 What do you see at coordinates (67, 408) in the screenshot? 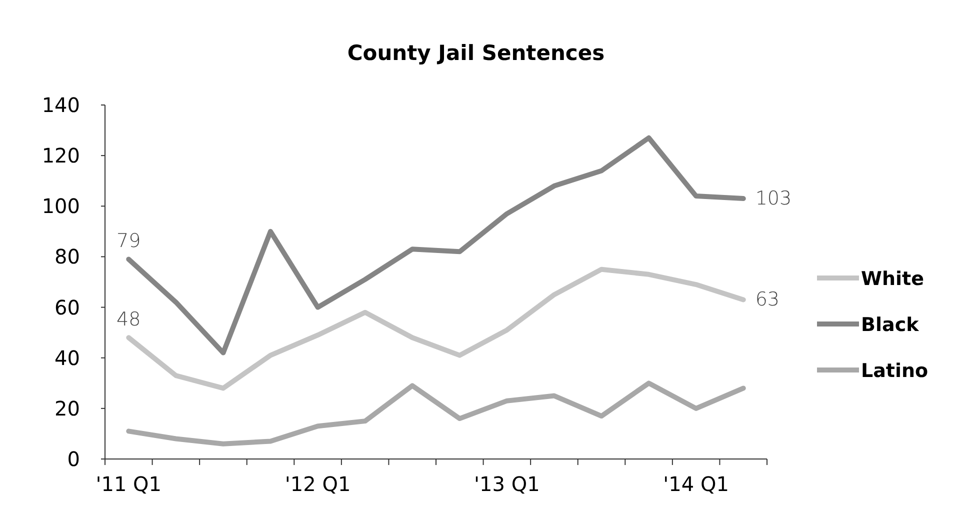
I see `y-tick-label: 20` at bounding box center [67, 408].